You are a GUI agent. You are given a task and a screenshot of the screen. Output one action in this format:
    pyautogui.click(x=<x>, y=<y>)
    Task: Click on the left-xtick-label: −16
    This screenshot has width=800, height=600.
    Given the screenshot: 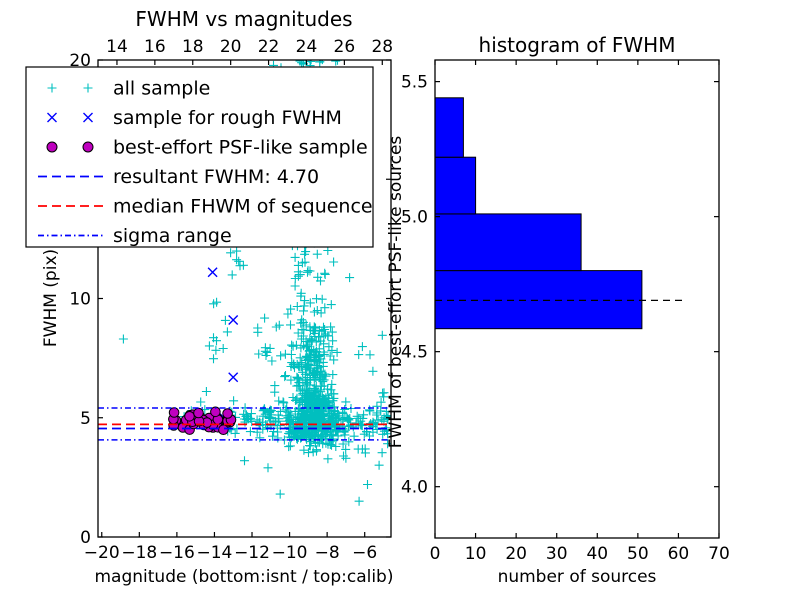 What is the action you would take?
    pyautogui.click(x=177, y=553)
    